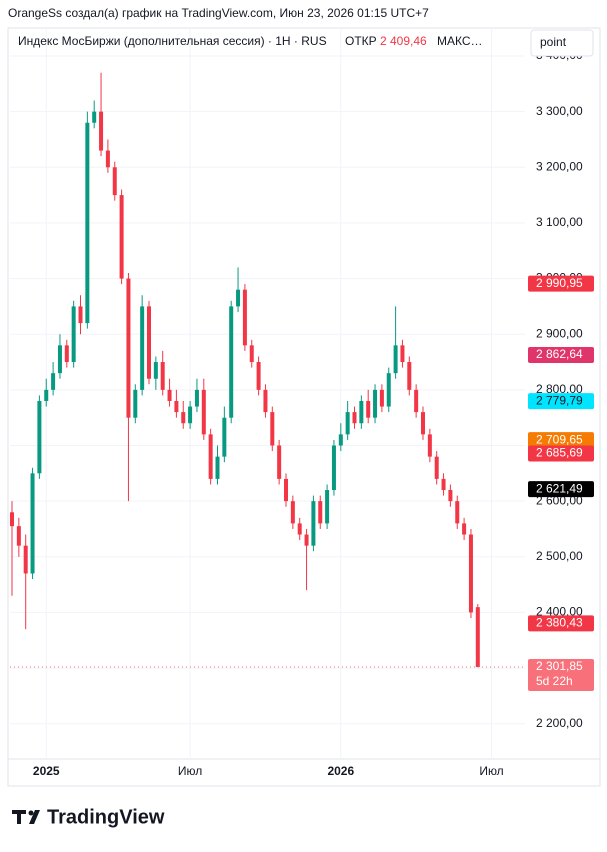  Describe the element at coordinates (553, 42) in the screenshot. I see `point-button-label: point` at that location.